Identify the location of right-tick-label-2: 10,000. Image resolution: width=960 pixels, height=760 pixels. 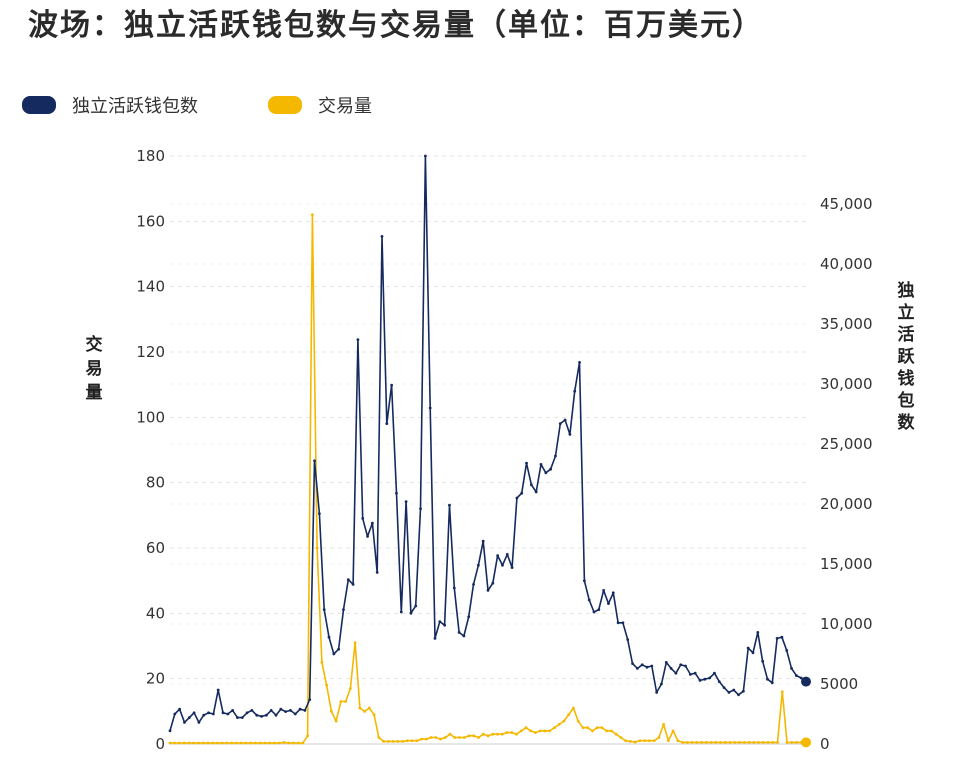
(846, 624).